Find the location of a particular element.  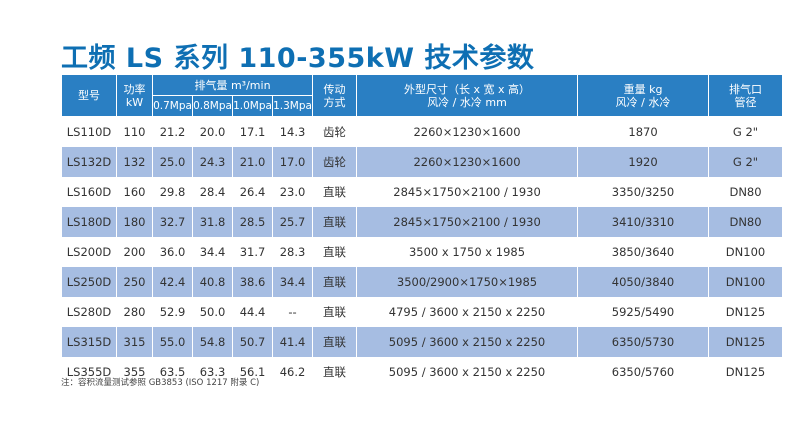

cell-power: 200 is located at coordinates (134, 252).